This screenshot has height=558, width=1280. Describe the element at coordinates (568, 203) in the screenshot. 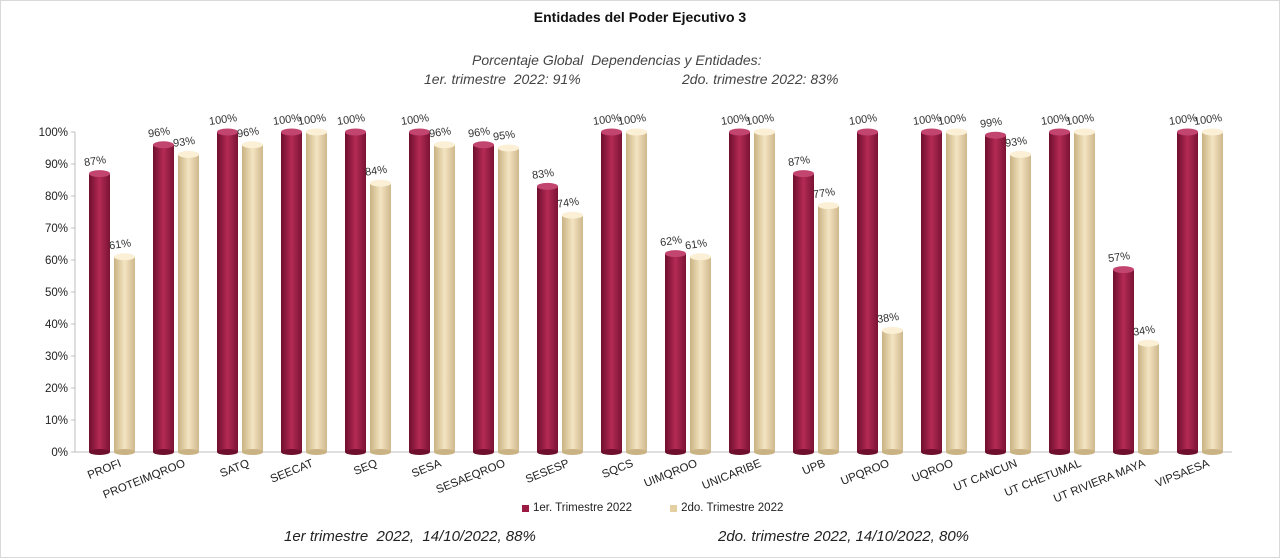

I see `data-label-q2: 74%` at that location.